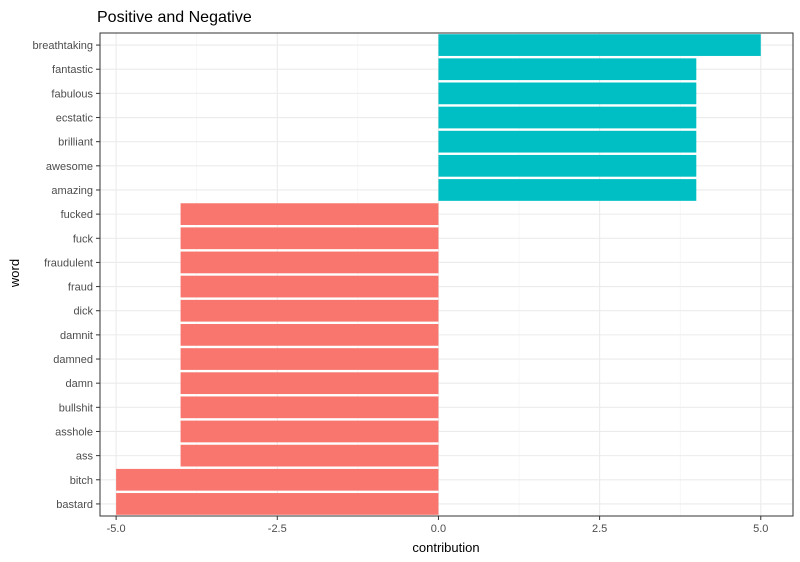 This screenshot has height=562, width=800. I want to click on y-tick-label: amazing, so click(72, 191).